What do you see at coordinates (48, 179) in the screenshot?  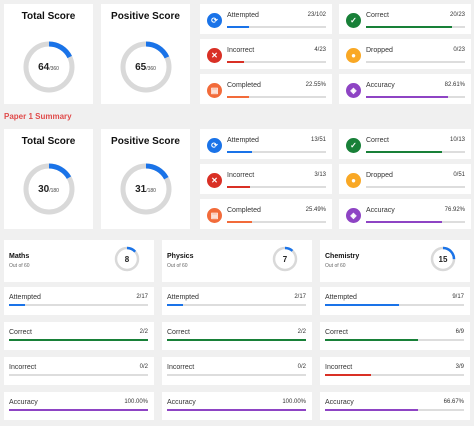 I see `paper1-total-score-card: Total Score 30/180` at bounding box center [48, 179].